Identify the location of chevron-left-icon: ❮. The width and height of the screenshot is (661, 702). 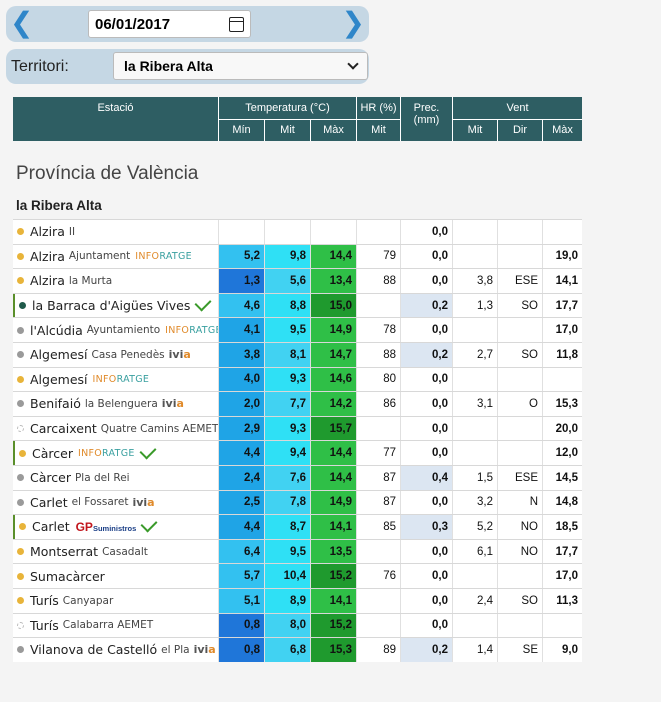
(22, 22).